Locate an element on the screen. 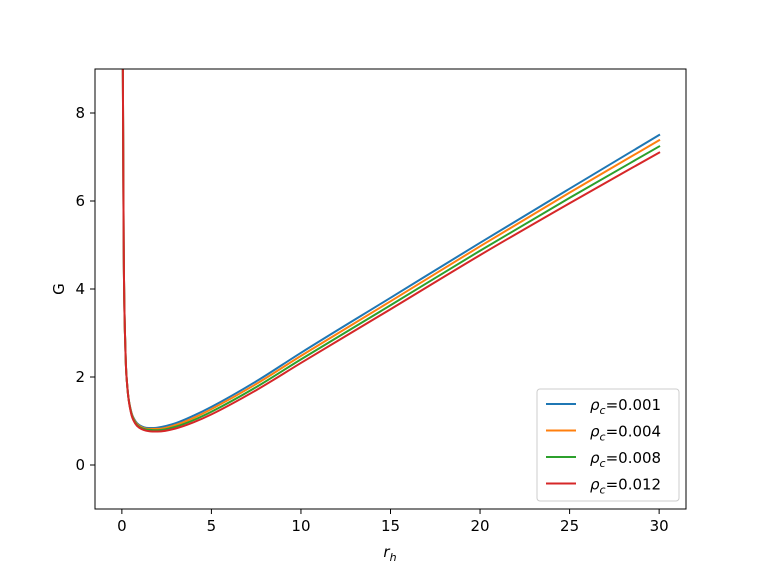 The height and width of the screenshot is (572, 763). y-tick-label: 6 is located at coordinates (80, 201).